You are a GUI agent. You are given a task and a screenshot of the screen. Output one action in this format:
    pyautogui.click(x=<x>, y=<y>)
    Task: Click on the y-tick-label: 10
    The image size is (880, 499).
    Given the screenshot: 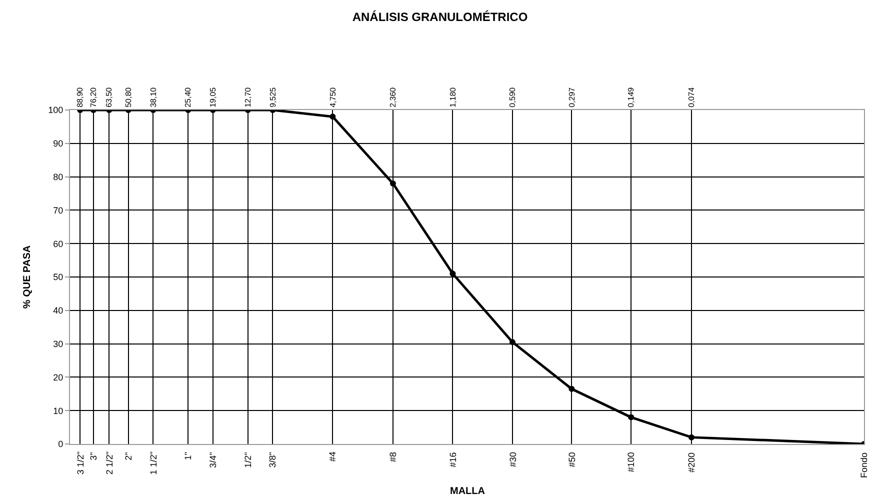 What is the action you would take?
    pyautogui.click(x=58, y=411)
    